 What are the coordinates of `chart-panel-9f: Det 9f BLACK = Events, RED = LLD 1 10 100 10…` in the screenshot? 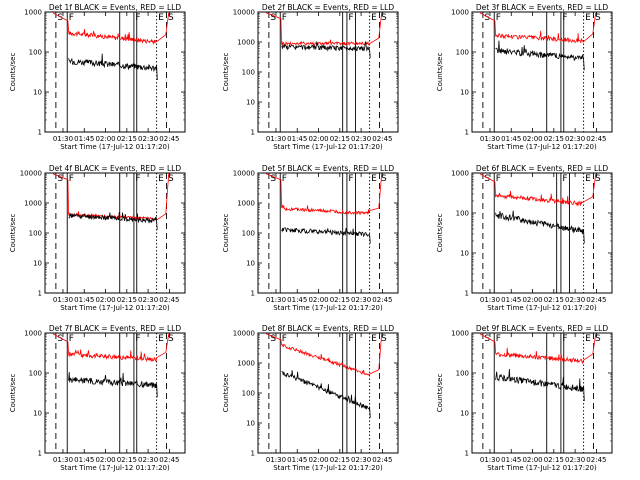 It's located at (524, 398).